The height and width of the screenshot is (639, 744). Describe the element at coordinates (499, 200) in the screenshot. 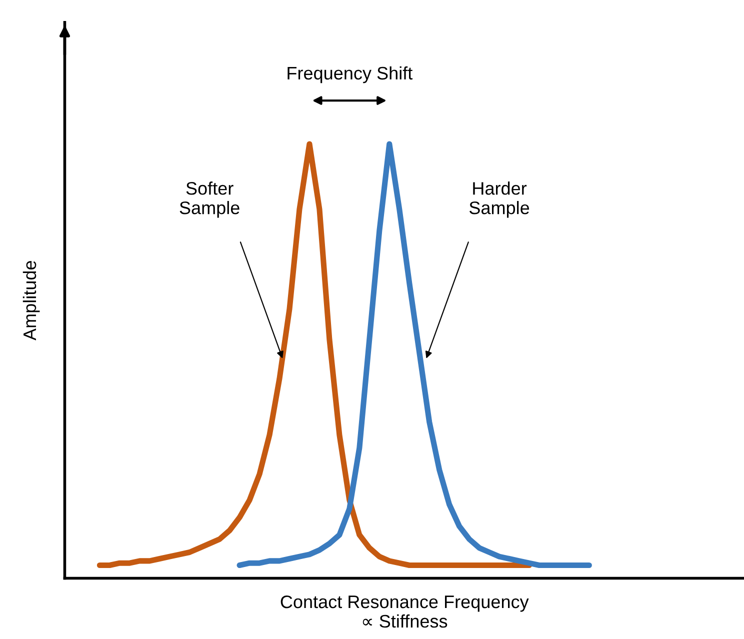

I see `annotation: Harder Sample` at that location.